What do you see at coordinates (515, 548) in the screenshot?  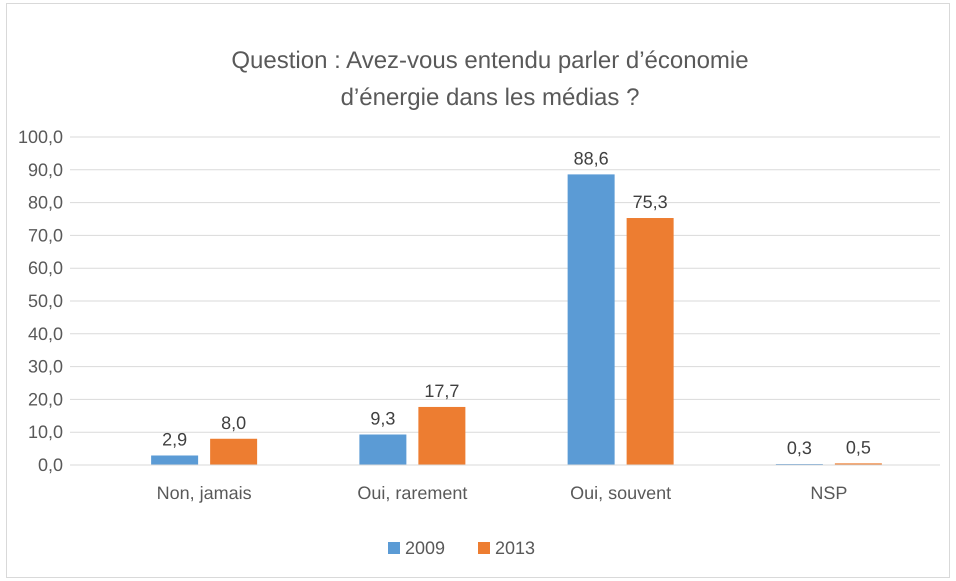 I see `legend-label: 2013` at bounding box center [515, 548].